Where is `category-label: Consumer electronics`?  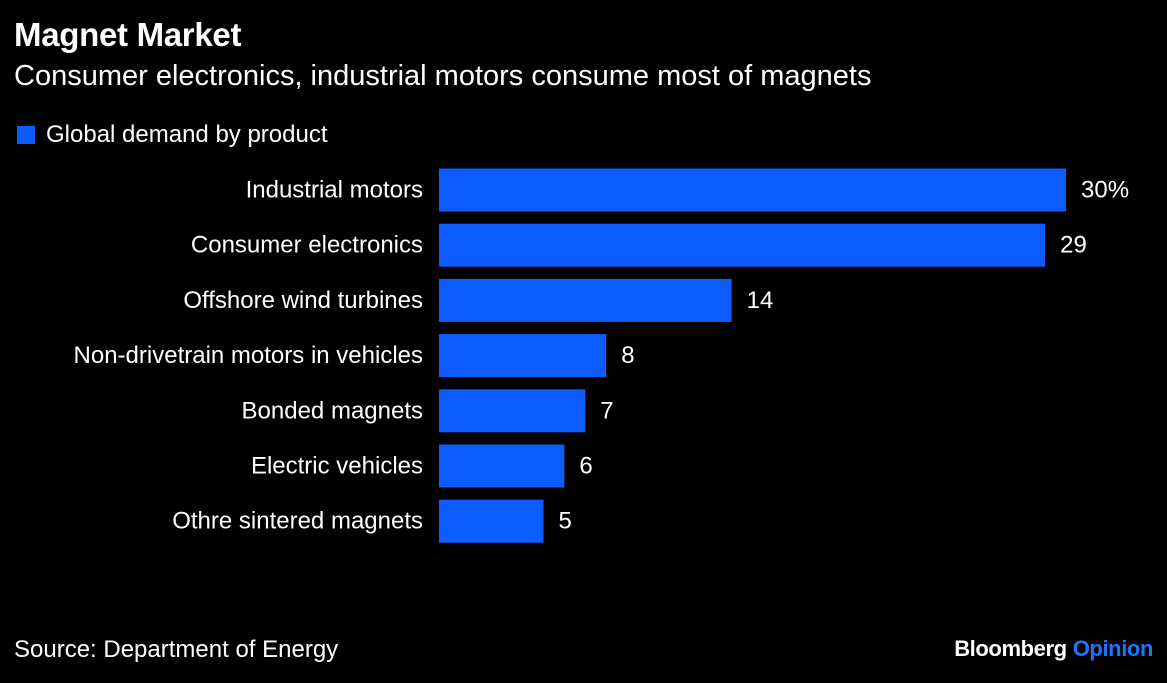
category-label: Consumer electronics is located at coordinates (307, 245).